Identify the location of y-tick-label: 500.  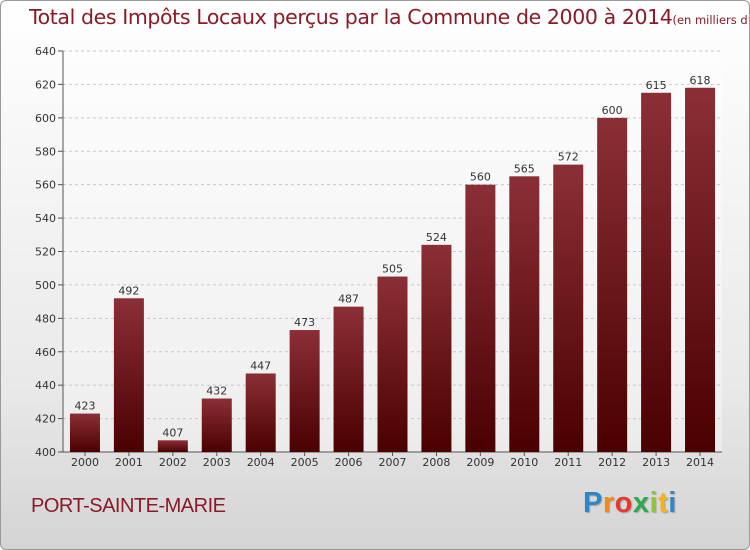
(45, 285).